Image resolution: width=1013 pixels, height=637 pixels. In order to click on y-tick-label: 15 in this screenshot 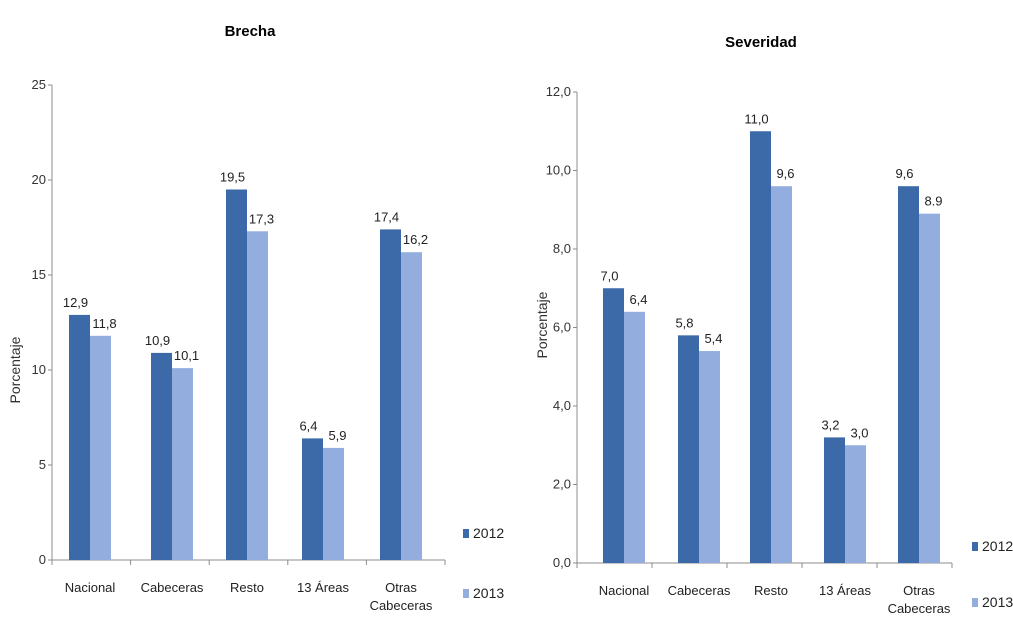, I will do `click(39, 274)`.